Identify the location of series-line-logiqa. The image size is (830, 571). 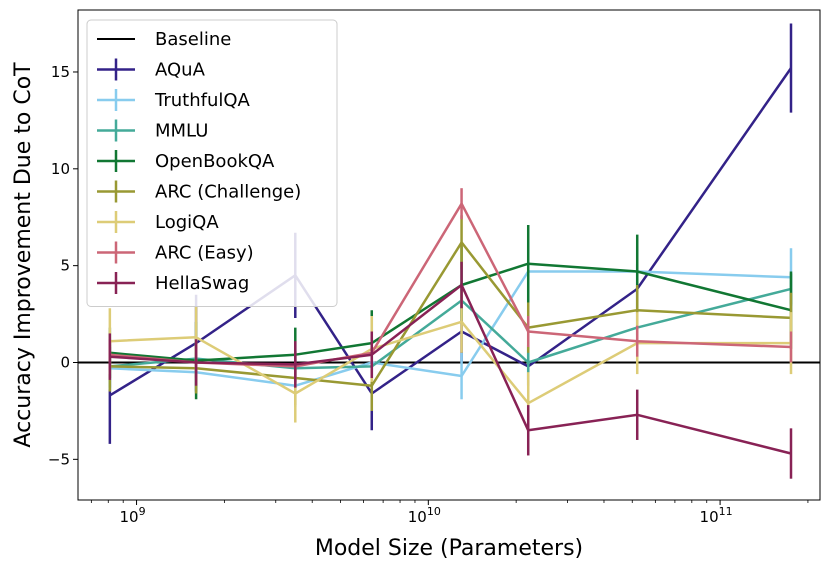
(450, 362).